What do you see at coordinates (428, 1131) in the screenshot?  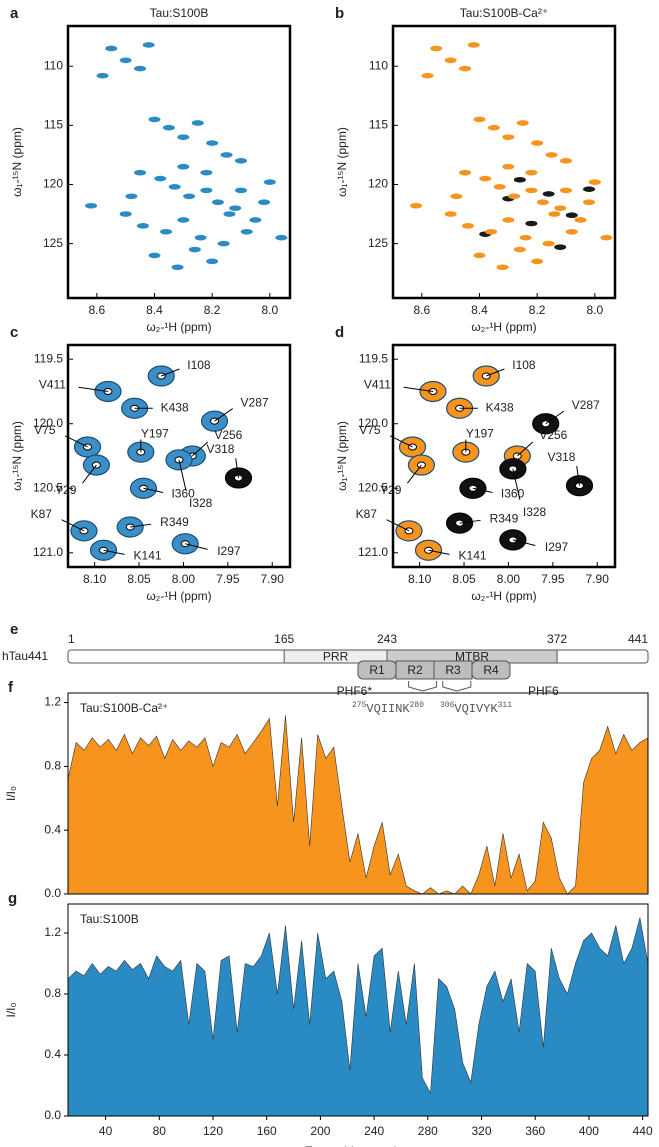 I see `x-tick-label: 280` at bounding box center [428, 1131].